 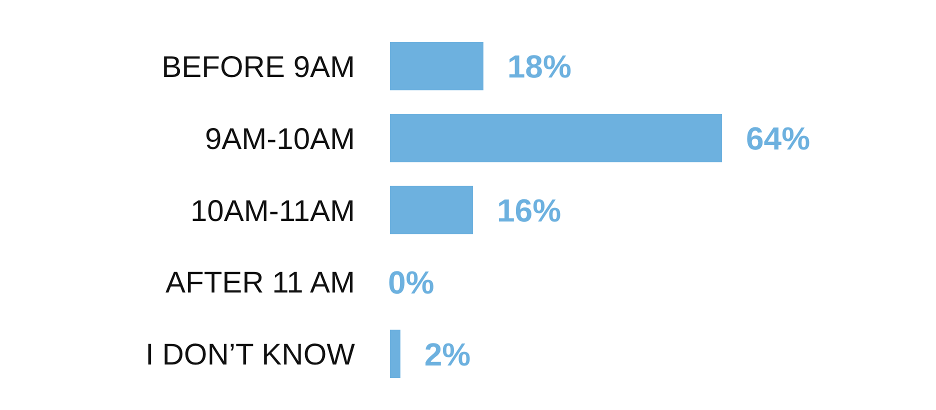 What do you see at coordinates (447, 354) in the screenshot?
I see `data-label: 2%` at bounding box center [447, 354].